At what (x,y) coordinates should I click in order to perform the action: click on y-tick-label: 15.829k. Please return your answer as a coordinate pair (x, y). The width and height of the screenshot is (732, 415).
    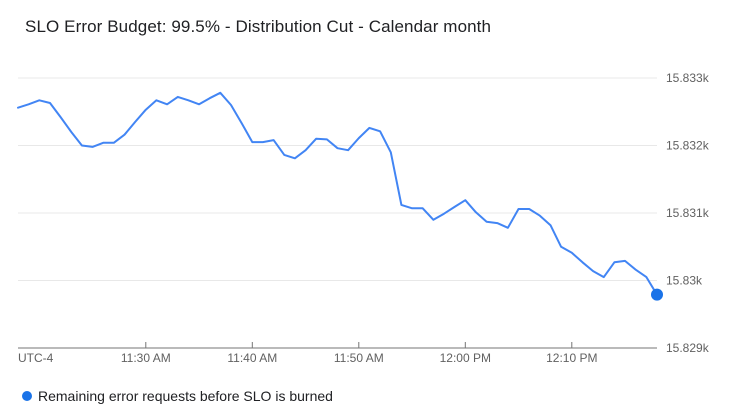
    Looking at the image, I should click on (688, 348).